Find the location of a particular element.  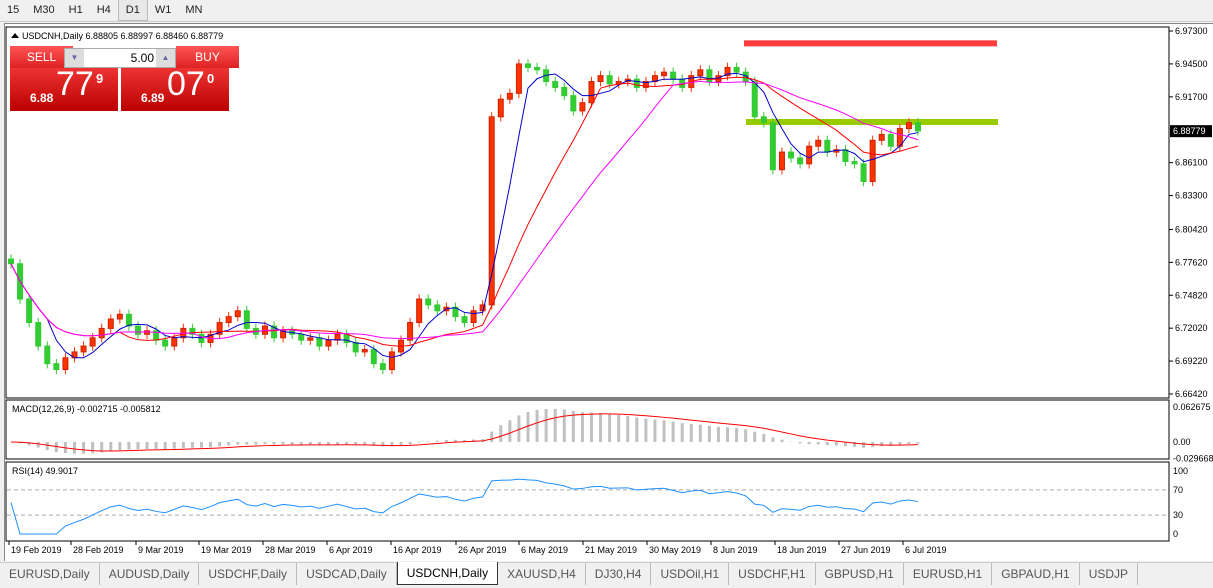

buy-price-pips: 07 is located at coordinates (186, 84).